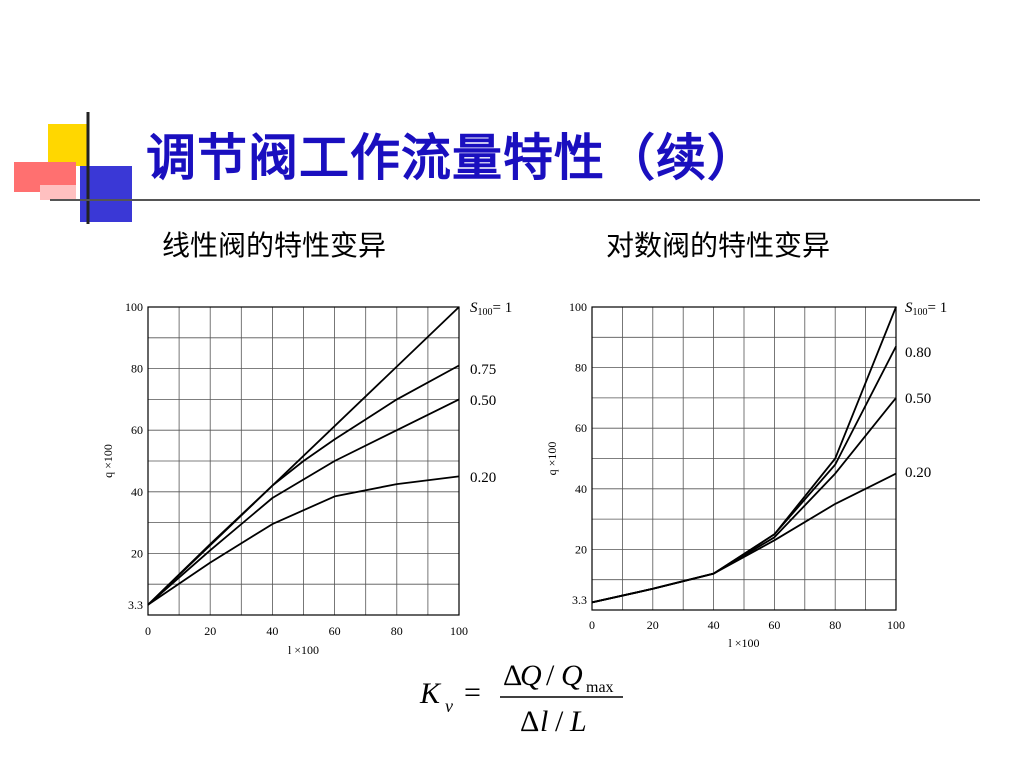 The width and height of the screenshot is (1024, 768). I want to click on right-chart-heading: 对数阀的特性变异, so click(718, 245).